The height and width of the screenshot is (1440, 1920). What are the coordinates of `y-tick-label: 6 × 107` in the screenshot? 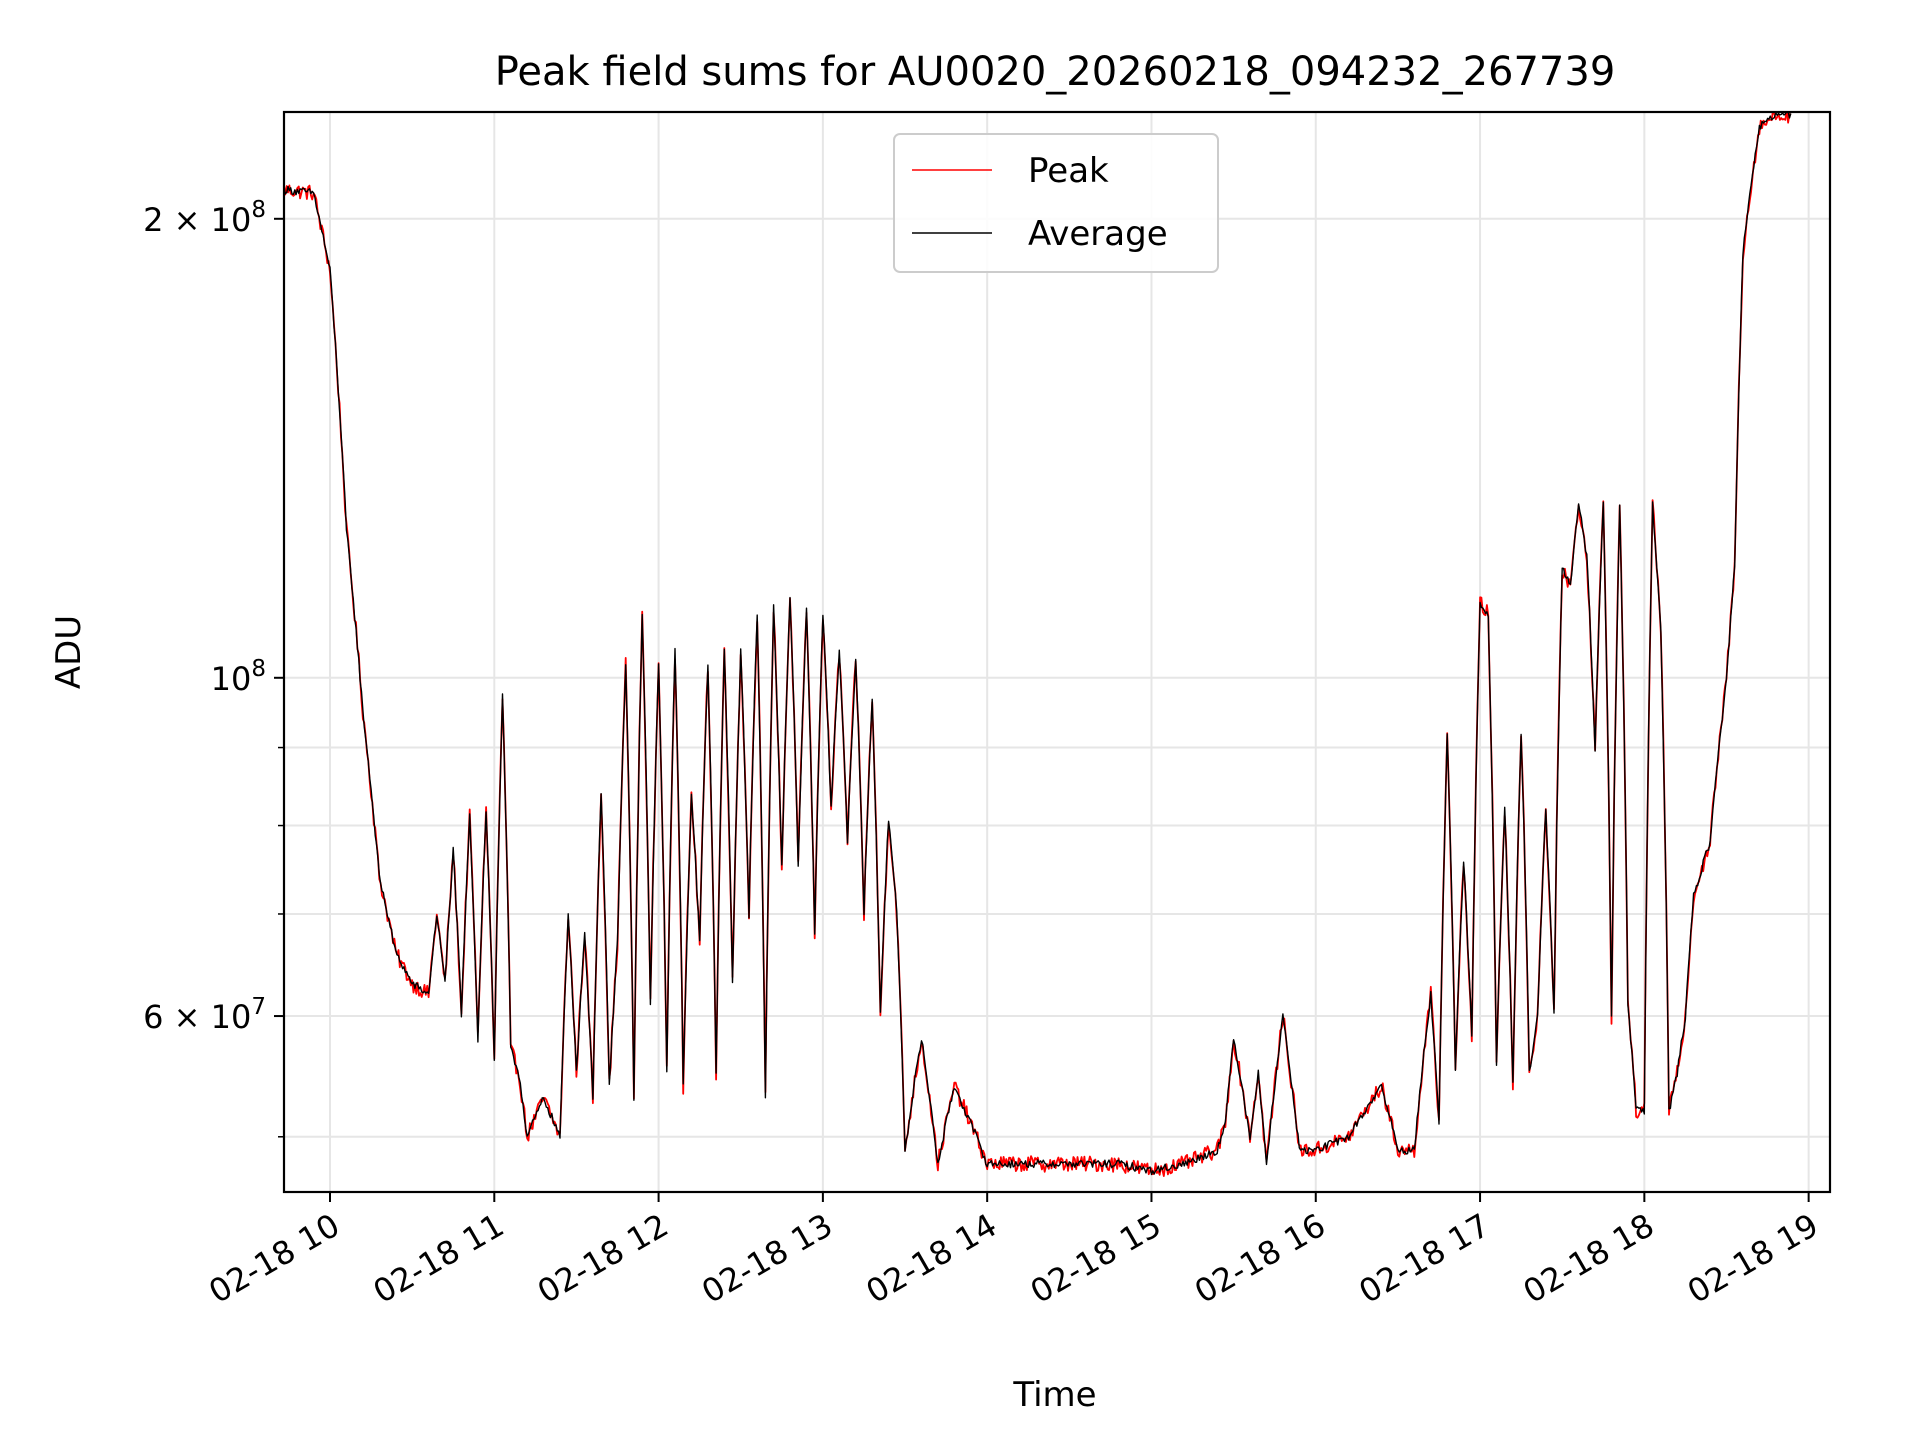 It's located at (204, 1015).